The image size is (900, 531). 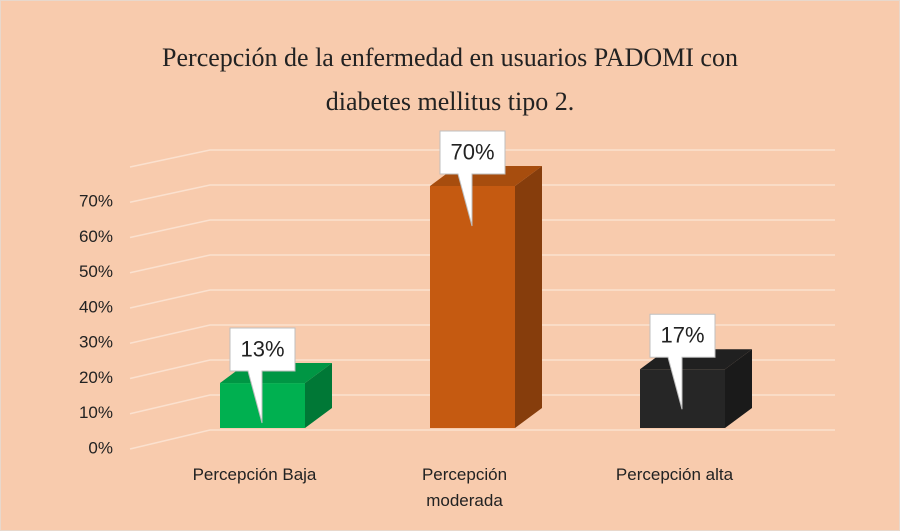 I want to click on bar-front, so click(x=472, y=307).